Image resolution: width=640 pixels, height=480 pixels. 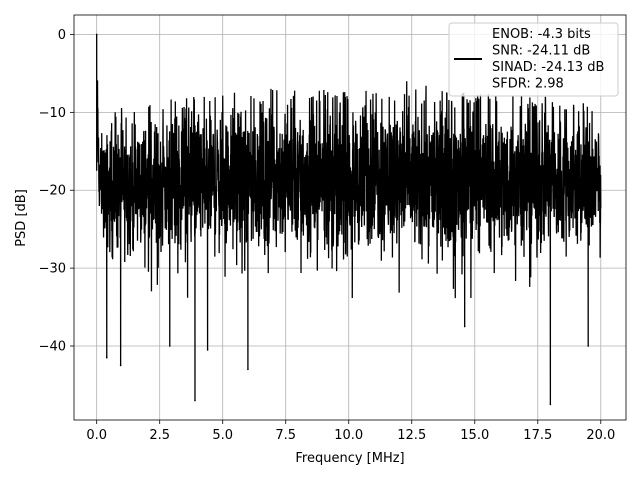 I want to click on x-tick-label: 2.5, so click(x=159, y=435).